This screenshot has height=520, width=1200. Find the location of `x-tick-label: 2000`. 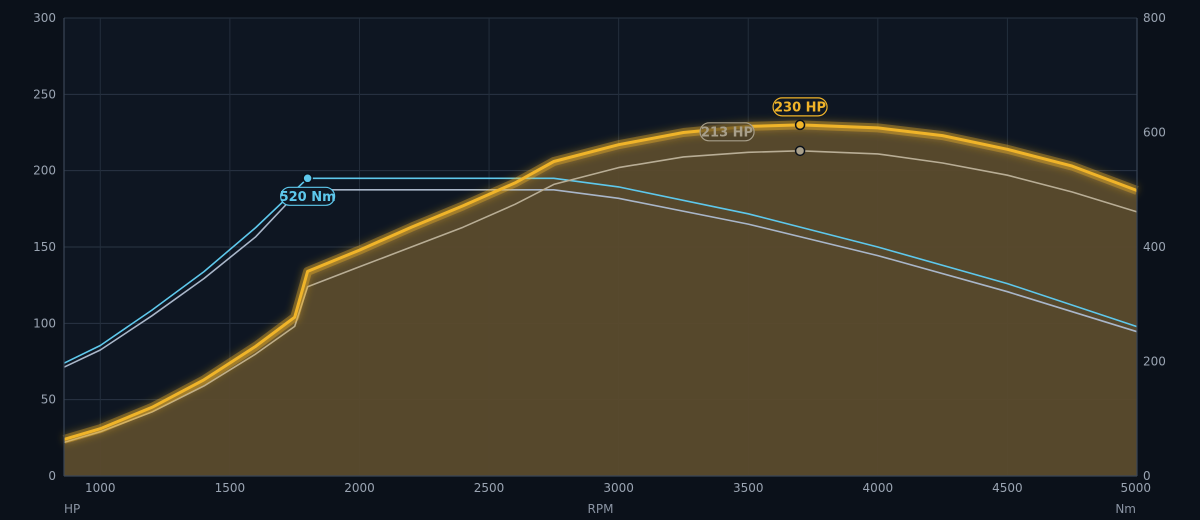

x-tick-label: 2000 is located at coordinates (359, 488).